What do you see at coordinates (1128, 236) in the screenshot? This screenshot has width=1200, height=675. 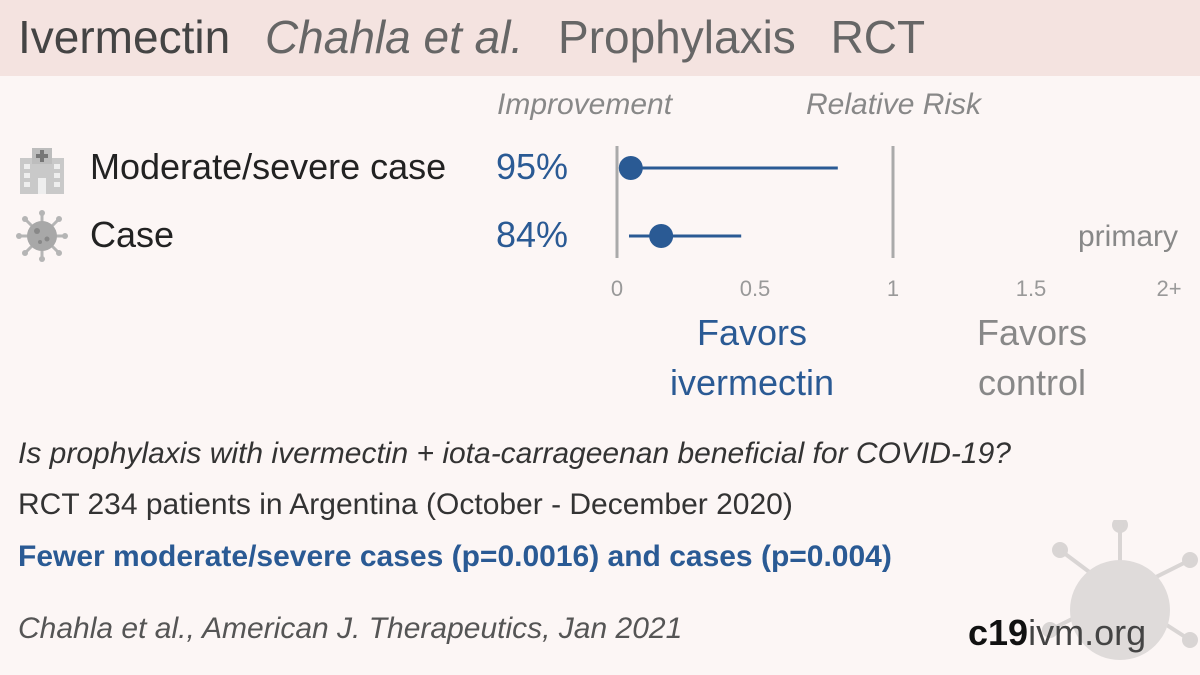 I see `primary-tag: primary` at bounding box center [1128, 236].